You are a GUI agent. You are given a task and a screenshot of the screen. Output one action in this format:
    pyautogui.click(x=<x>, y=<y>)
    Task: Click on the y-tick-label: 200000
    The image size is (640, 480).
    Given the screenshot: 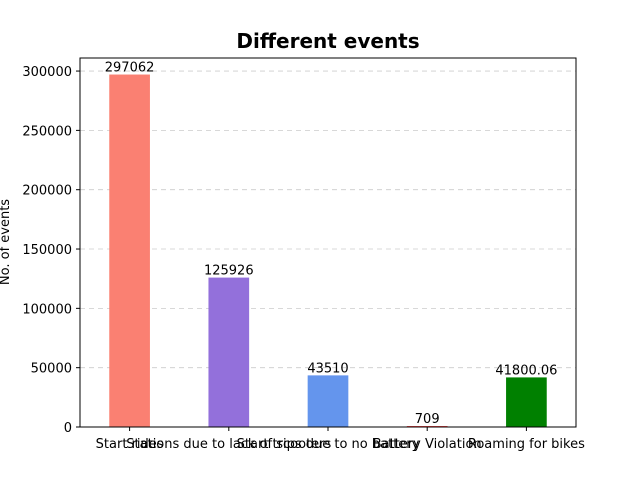 What is the action you would take?
    pyautogui.click(x=47, y=191)
    